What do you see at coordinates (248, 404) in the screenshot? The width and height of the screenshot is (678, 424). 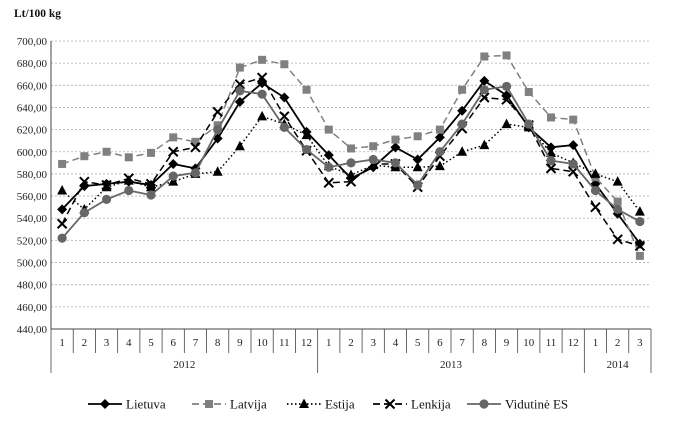 I see `legend-label: Latvija` at bounding box center [248, 404].